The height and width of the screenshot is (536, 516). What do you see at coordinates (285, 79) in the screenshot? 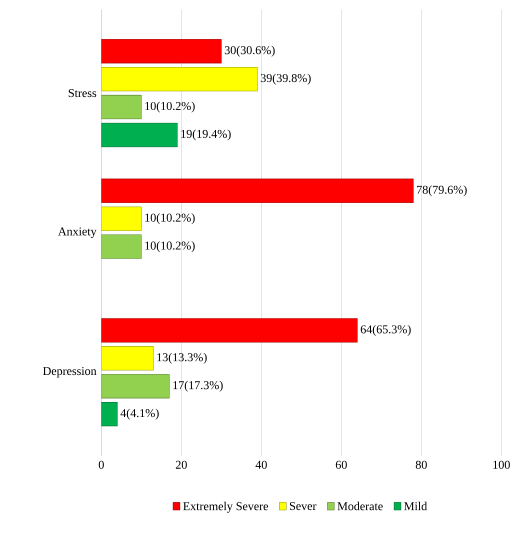
I see `data-label: 39(39.8%)` at bounding box center [285, 79].